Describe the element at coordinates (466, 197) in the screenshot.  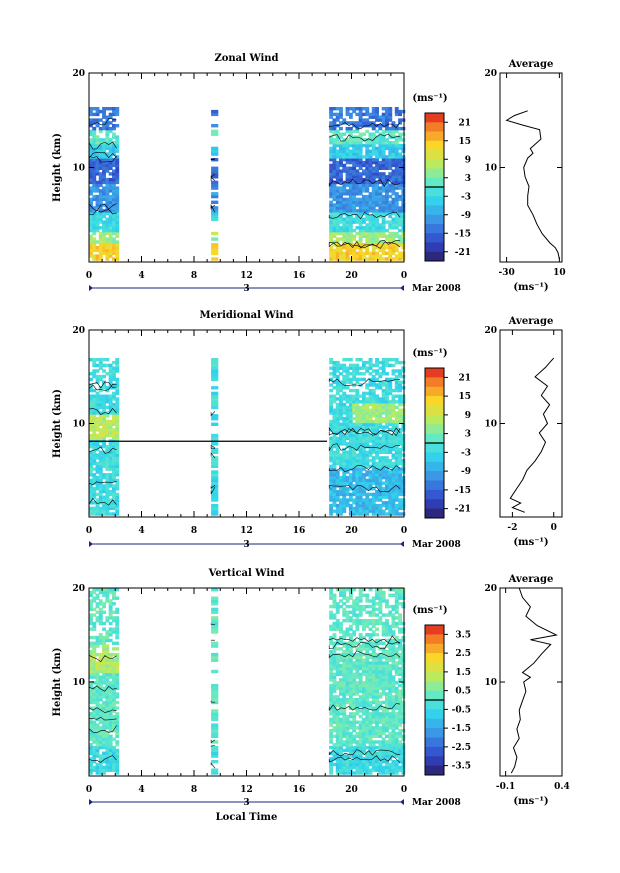
I see `colorbar-label: -3` at that location.